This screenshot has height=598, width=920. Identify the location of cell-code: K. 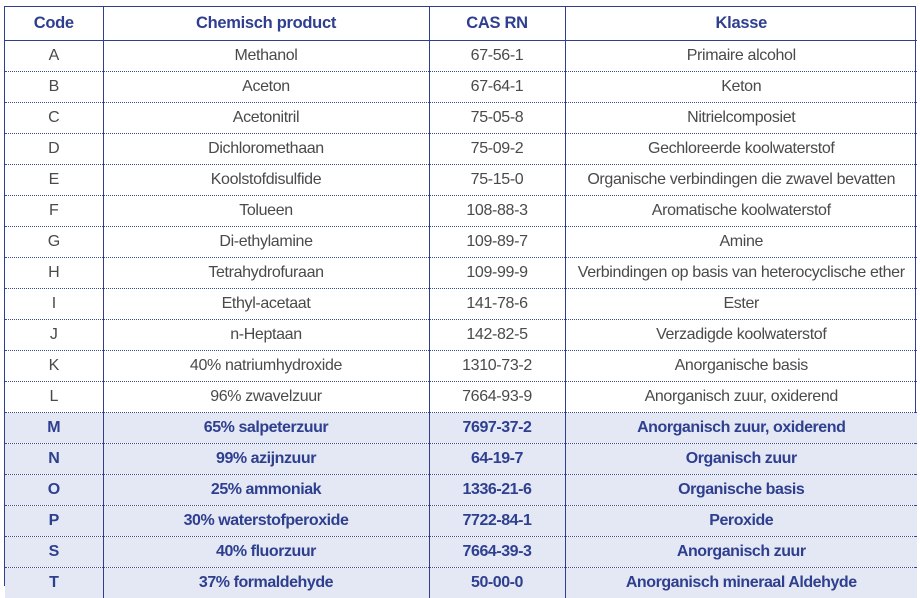
(54, 366).